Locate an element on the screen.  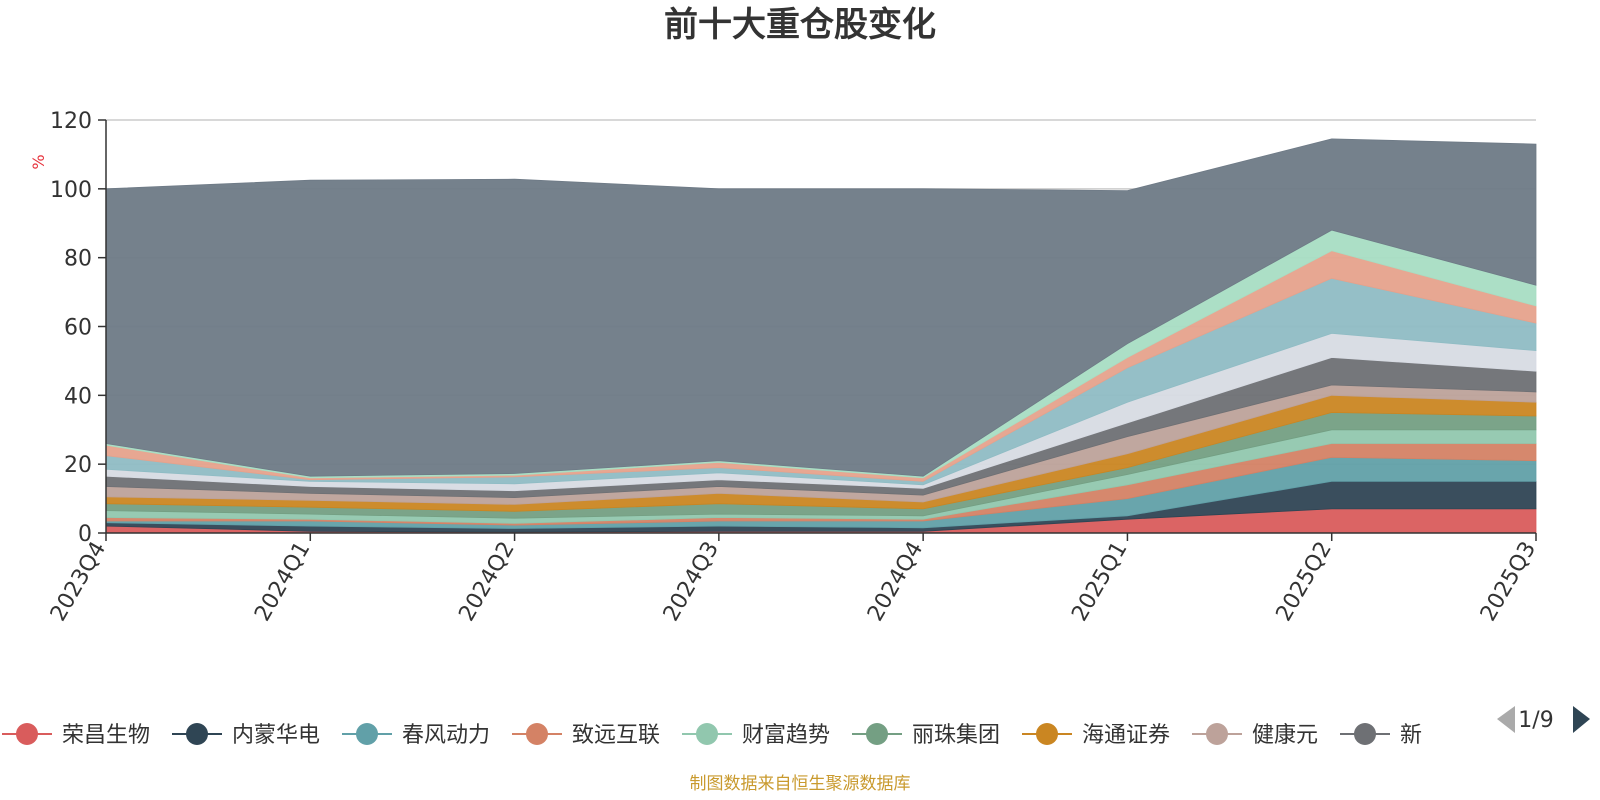
legend: 荣昌生物 内蒙华电 春风动力 致远互联 财富趋势 丽珠集团 海通证券 健康元 新 is located at coordinates (712, 735).